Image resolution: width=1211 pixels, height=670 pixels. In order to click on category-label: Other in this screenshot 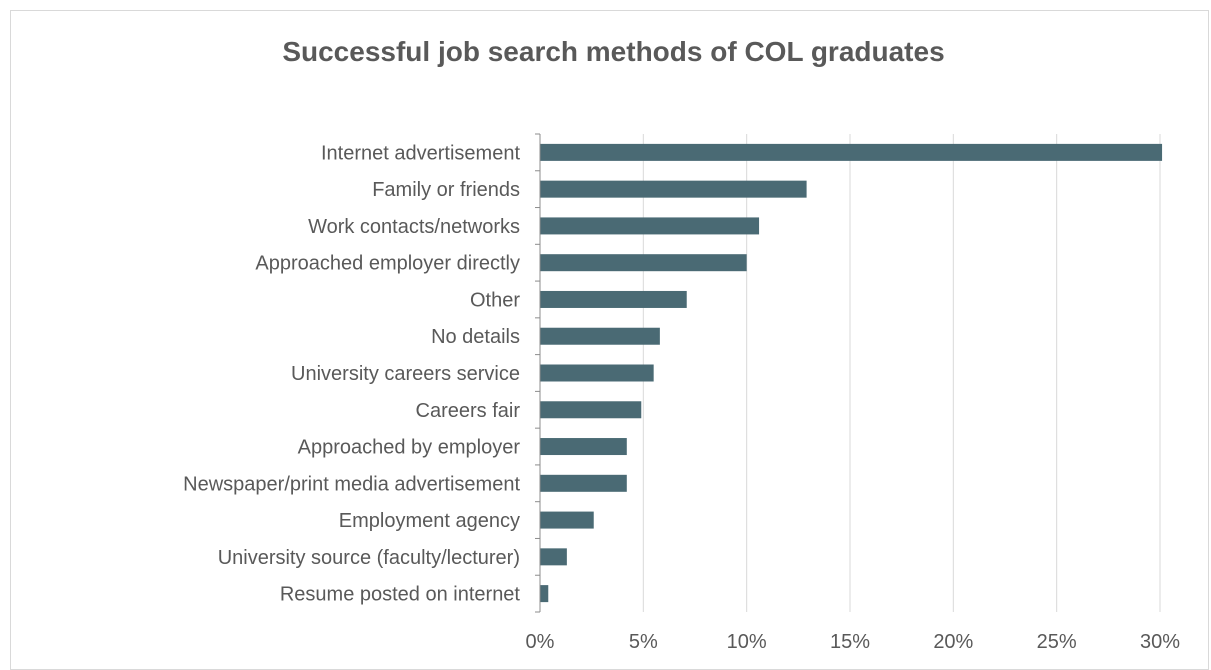, I will do `click(495, 300)`.